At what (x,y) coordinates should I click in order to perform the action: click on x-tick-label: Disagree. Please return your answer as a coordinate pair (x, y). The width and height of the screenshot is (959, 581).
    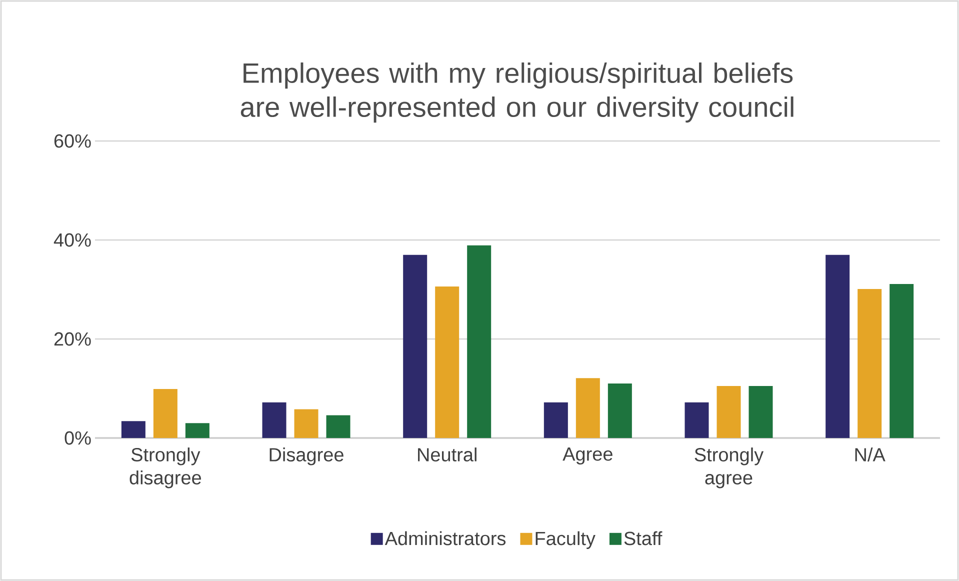
    Looking at the image, I should click on (307, 457).